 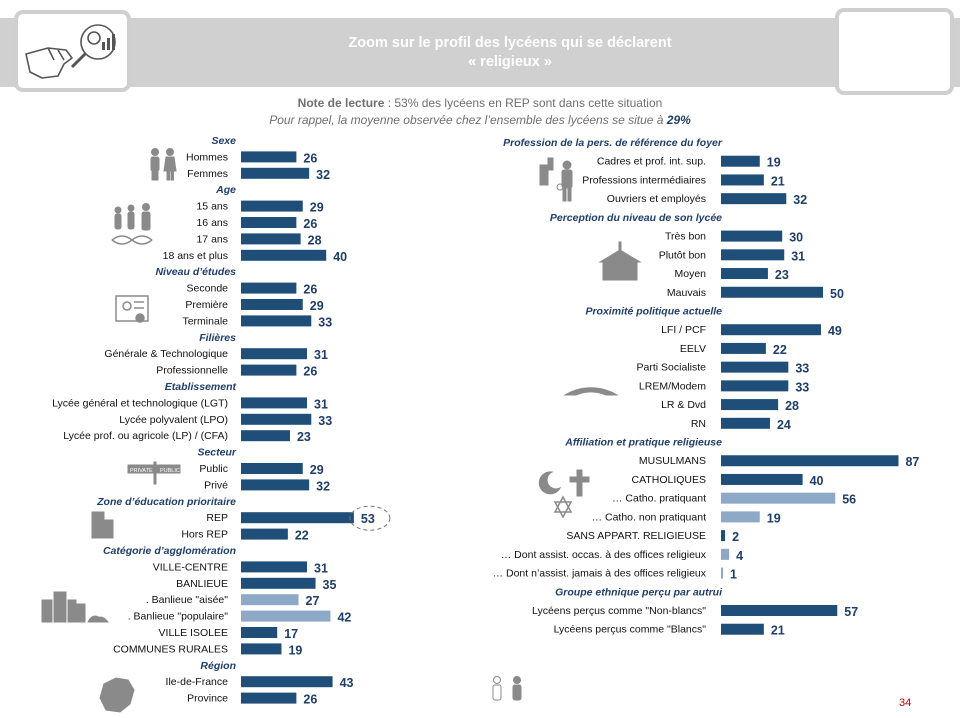 What do you see at coordinates (682, 255) in the screenshot?
I see `right-category-label: Plutôt bon` at bounding box center [682, 255].